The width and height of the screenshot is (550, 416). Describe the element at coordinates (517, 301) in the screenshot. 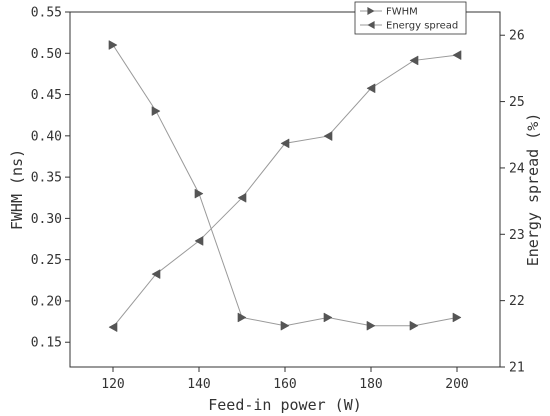

I see `right-y-tick-label: 22` at that location.